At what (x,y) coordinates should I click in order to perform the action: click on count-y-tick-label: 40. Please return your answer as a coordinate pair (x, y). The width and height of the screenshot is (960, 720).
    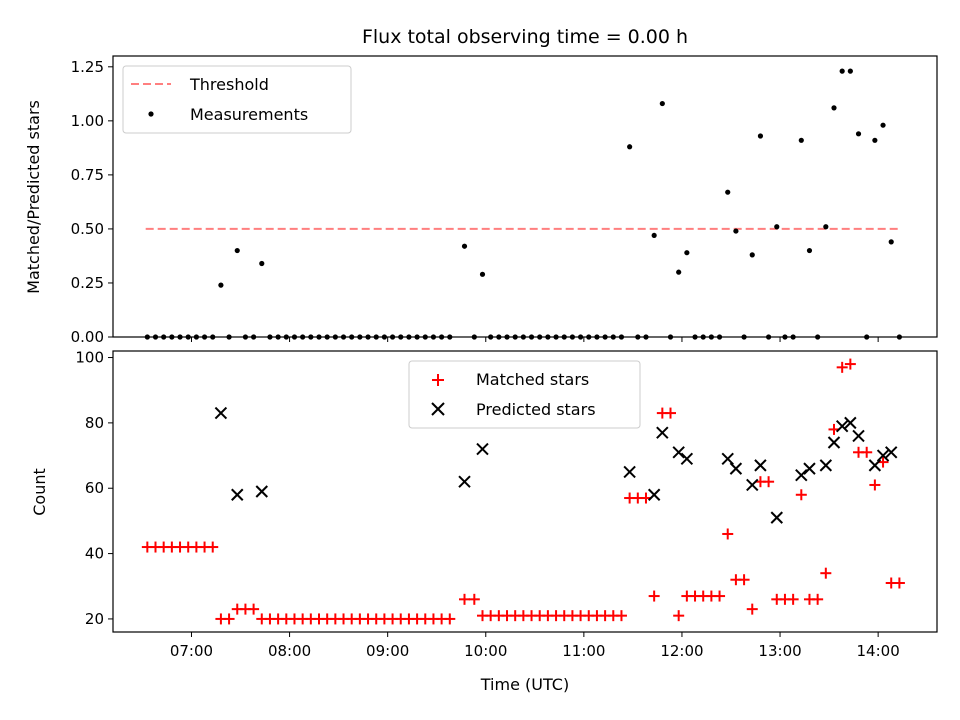
    Looking at the image, I should click on (94, 554).